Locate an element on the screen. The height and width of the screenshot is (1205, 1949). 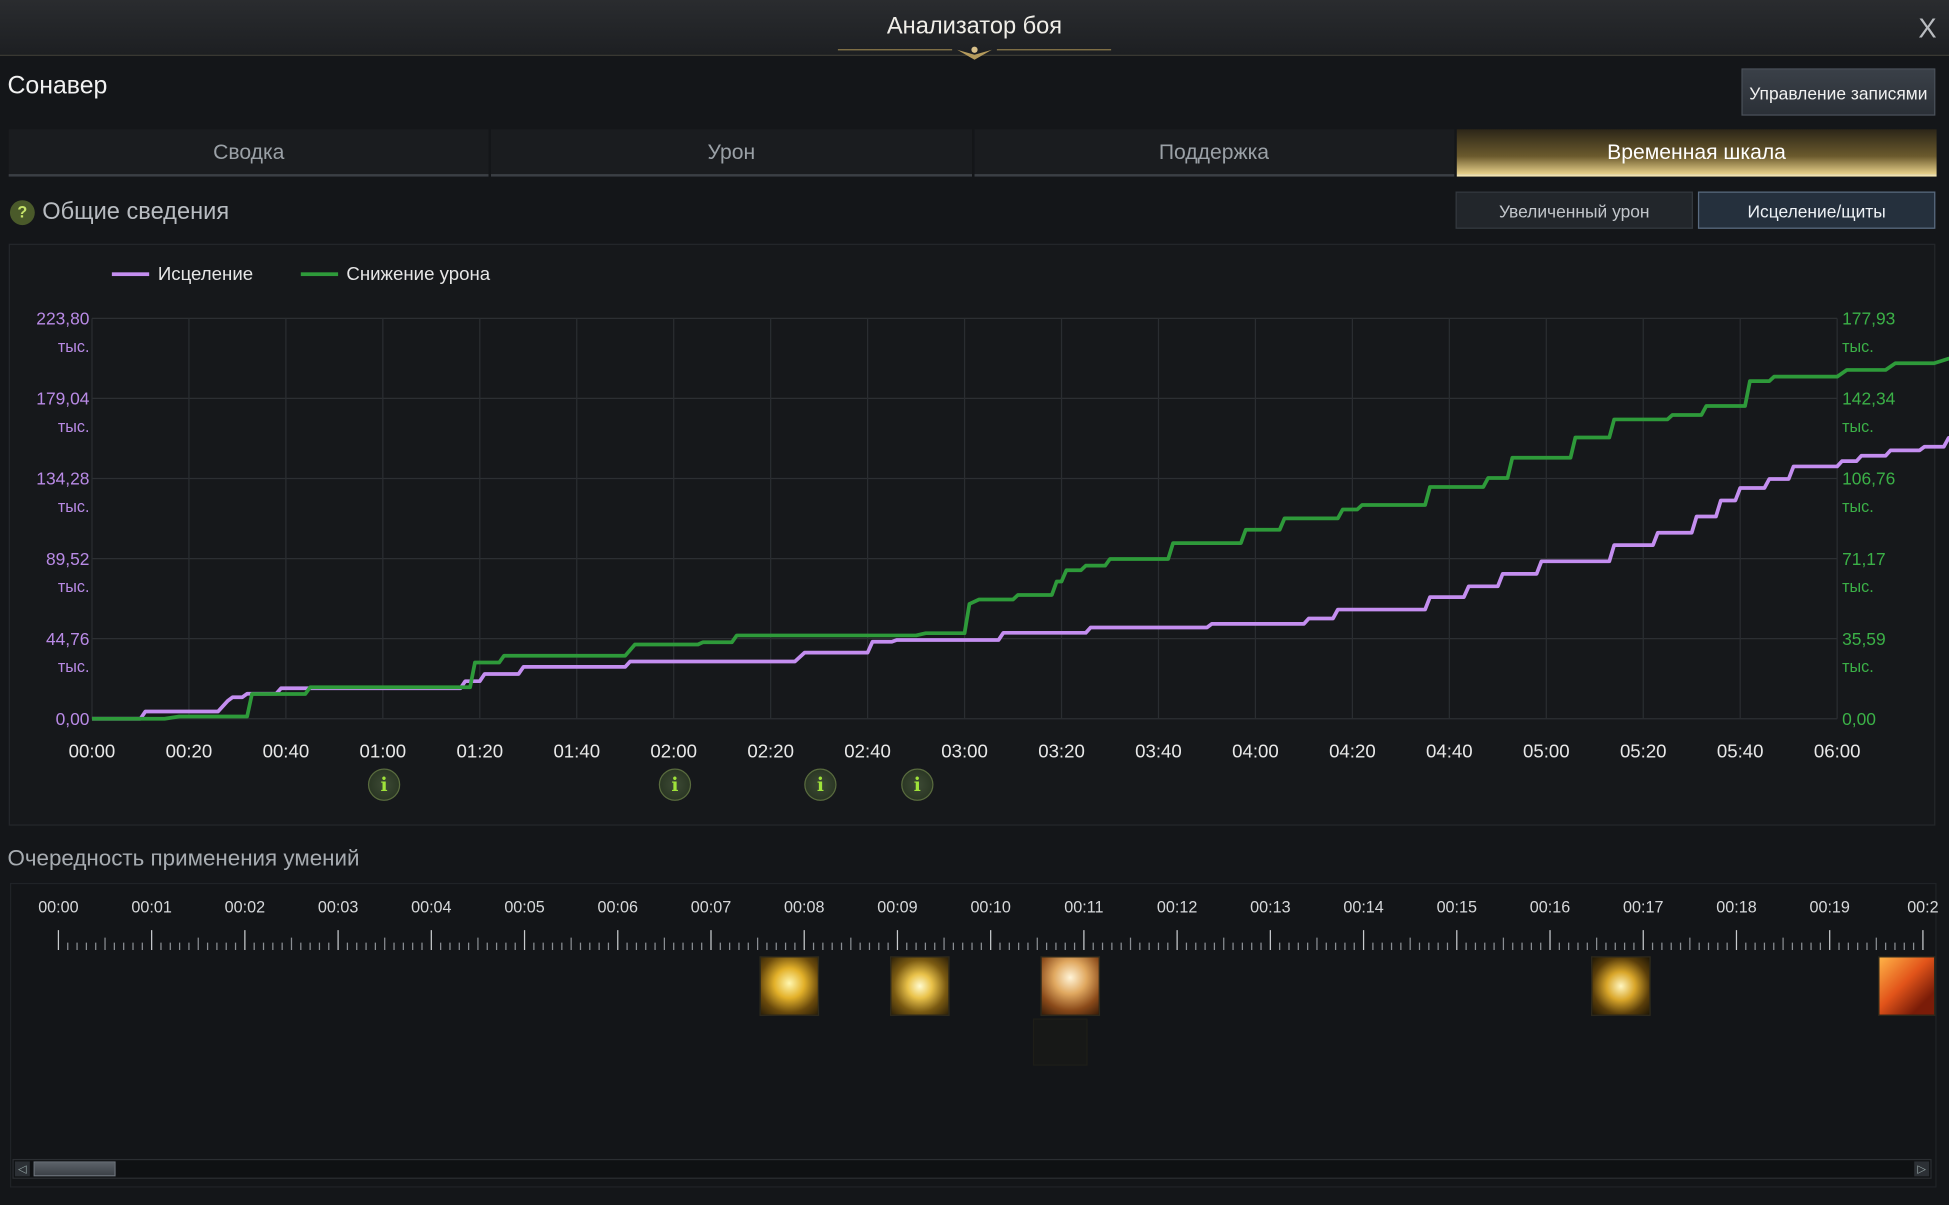
ruler-label: 00:18 is located at coordinates (1736, 907).